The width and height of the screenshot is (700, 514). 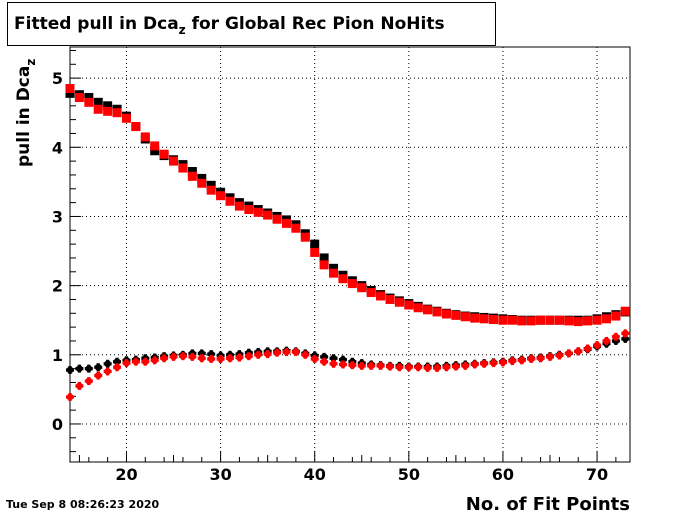 I want to click on x-tick-label: 60, so click(x=503, y=474).